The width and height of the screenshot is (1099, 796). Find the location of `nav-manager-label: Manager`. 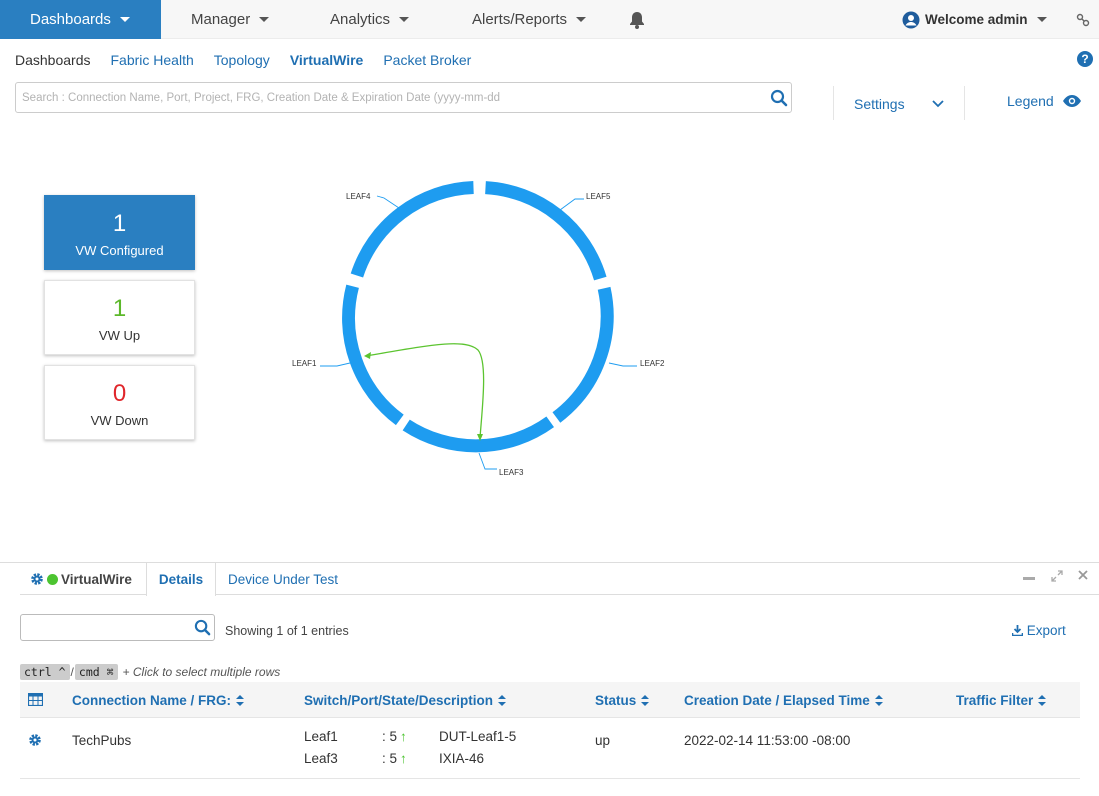

nav-manager-label: Manager is located at coordinates (221, 19).